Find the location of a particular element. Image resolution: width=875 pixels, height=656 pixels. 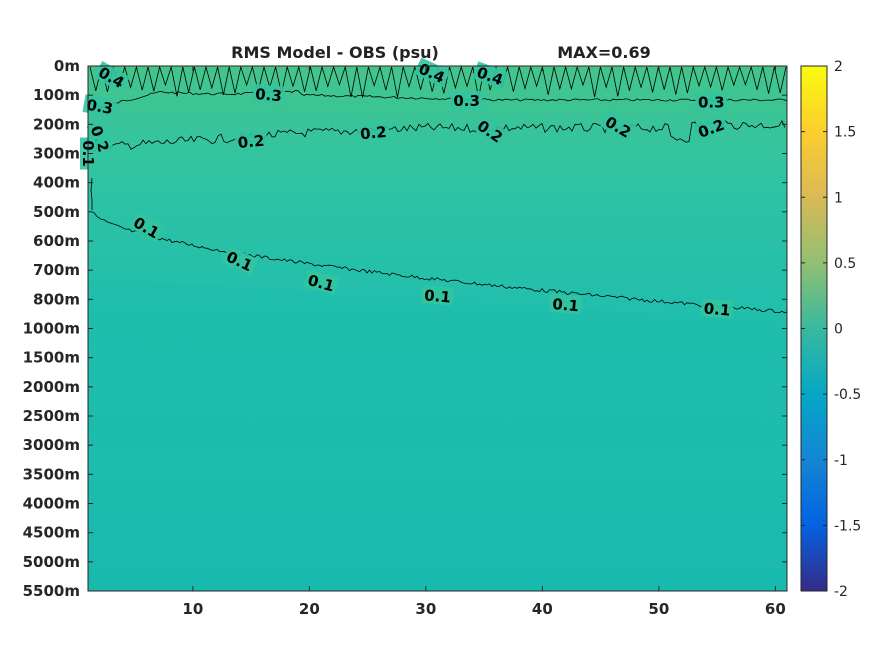

y-tick-label: 2500m is located at coordinates (51, 416).